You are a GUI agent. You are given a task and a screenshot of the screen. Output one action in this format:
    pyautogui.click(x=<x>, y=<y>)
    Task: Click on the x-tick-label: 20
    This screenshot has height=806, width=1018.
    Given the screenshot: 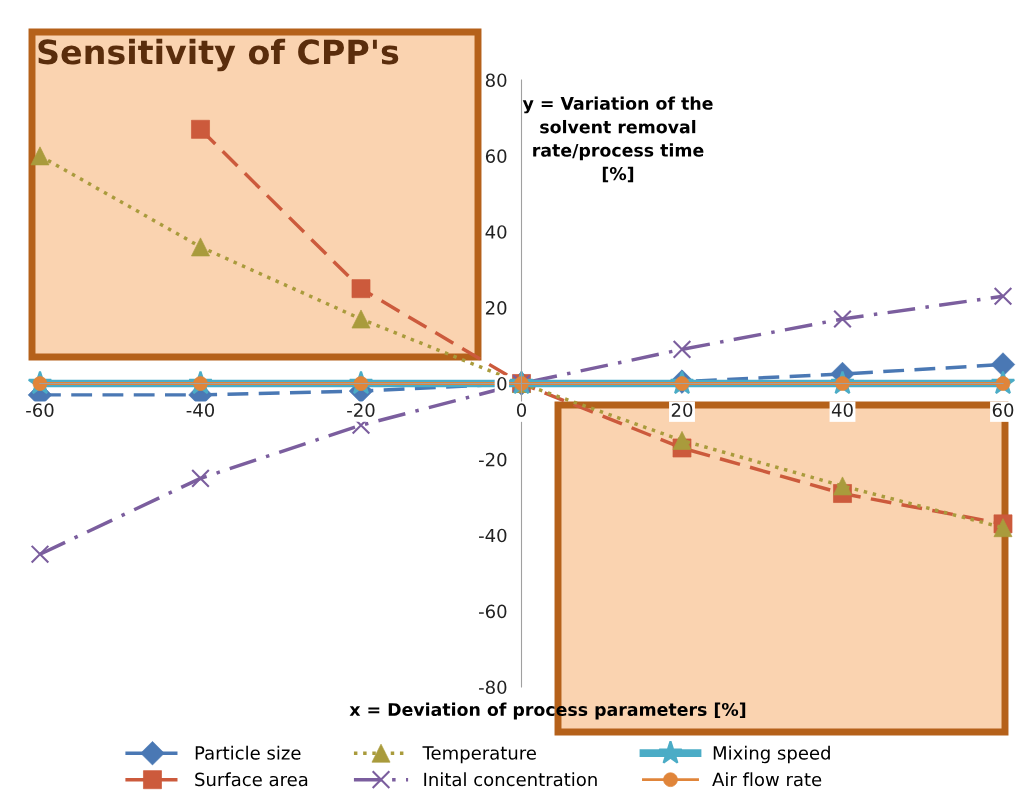 What is the action you would take?
    pyautogui.click(x=682, y=410)
    